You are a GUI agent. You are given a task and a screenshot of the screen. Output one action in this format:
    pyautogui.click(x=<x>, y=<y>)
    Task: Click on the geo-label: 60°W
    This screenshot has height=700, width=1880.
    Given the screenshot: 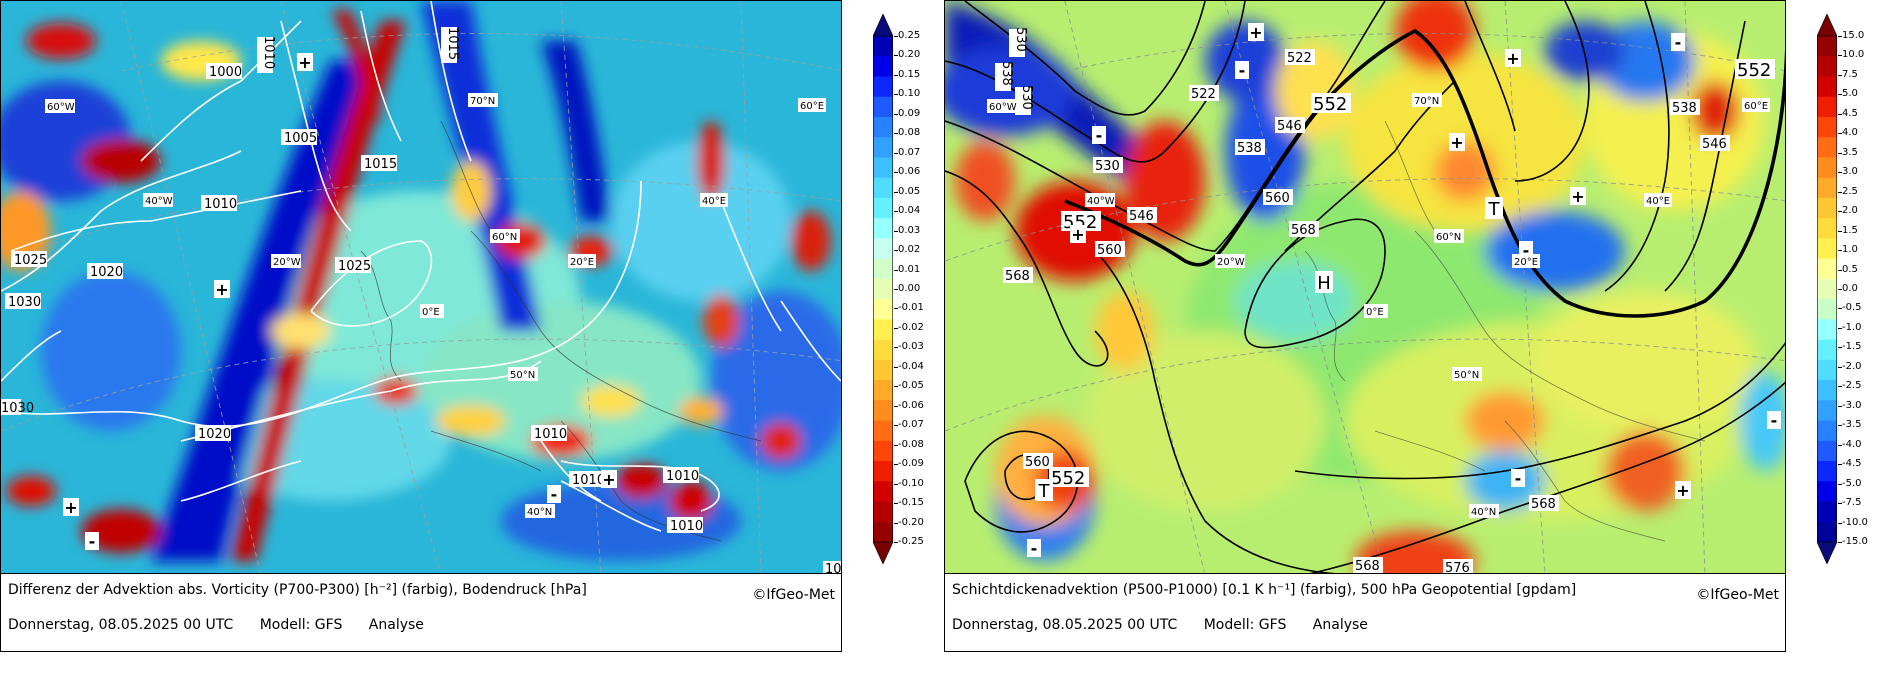 What is the action you would take?
    pyautogui.click(x=1002, y=106)
    